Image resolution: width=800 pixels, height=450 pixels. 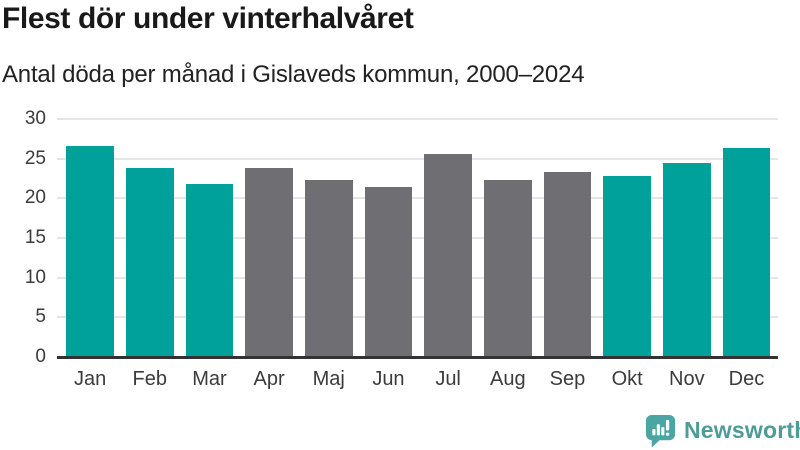 What do you see at coordinates (209, 270) in the screenshot?
I see `bar-mar` at bounding box center [209, 270].